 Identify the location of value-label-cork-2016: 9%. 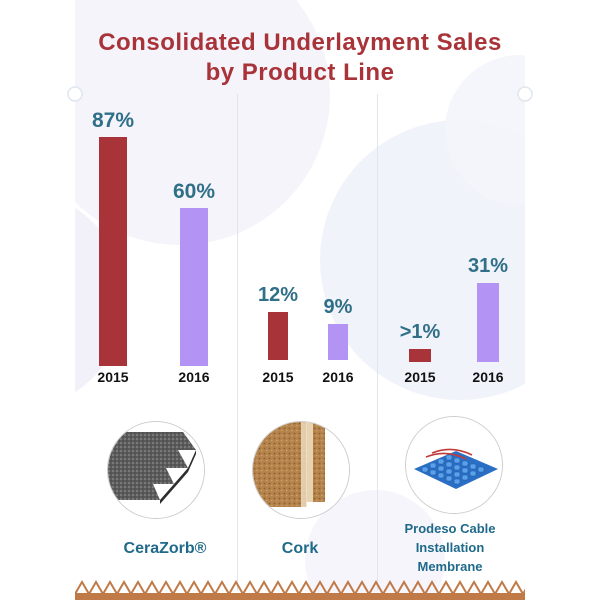
(338, 307).